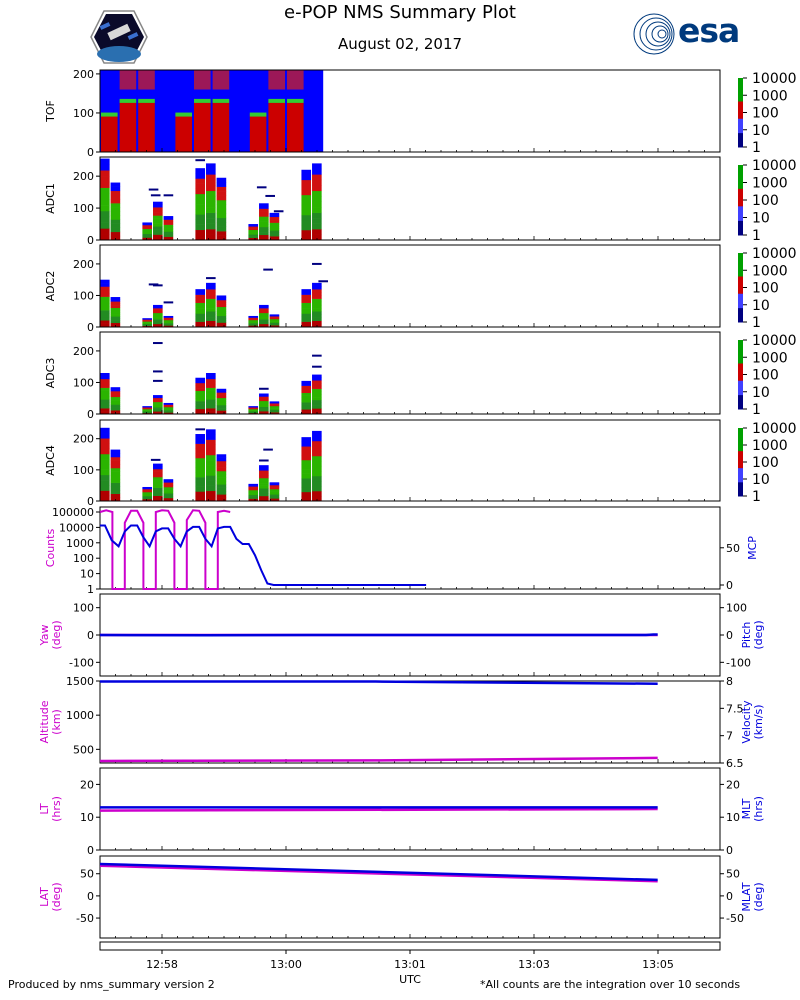 The image size is (800, 1000). What do you see at coordinates (212, 111) in the screenshot?
I see `tof-background` at bounding box center [212, 111].